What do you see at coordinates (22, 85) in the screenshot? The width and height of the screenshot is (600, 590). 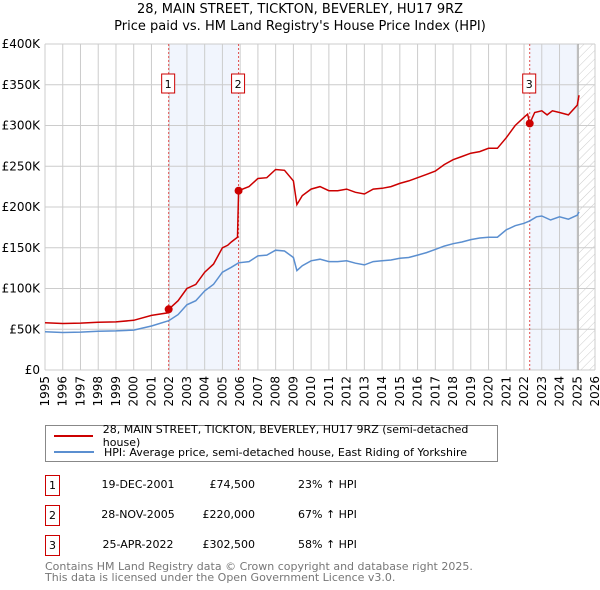 I see `y-tick-label: £350K` at bounding box center [22, 85].